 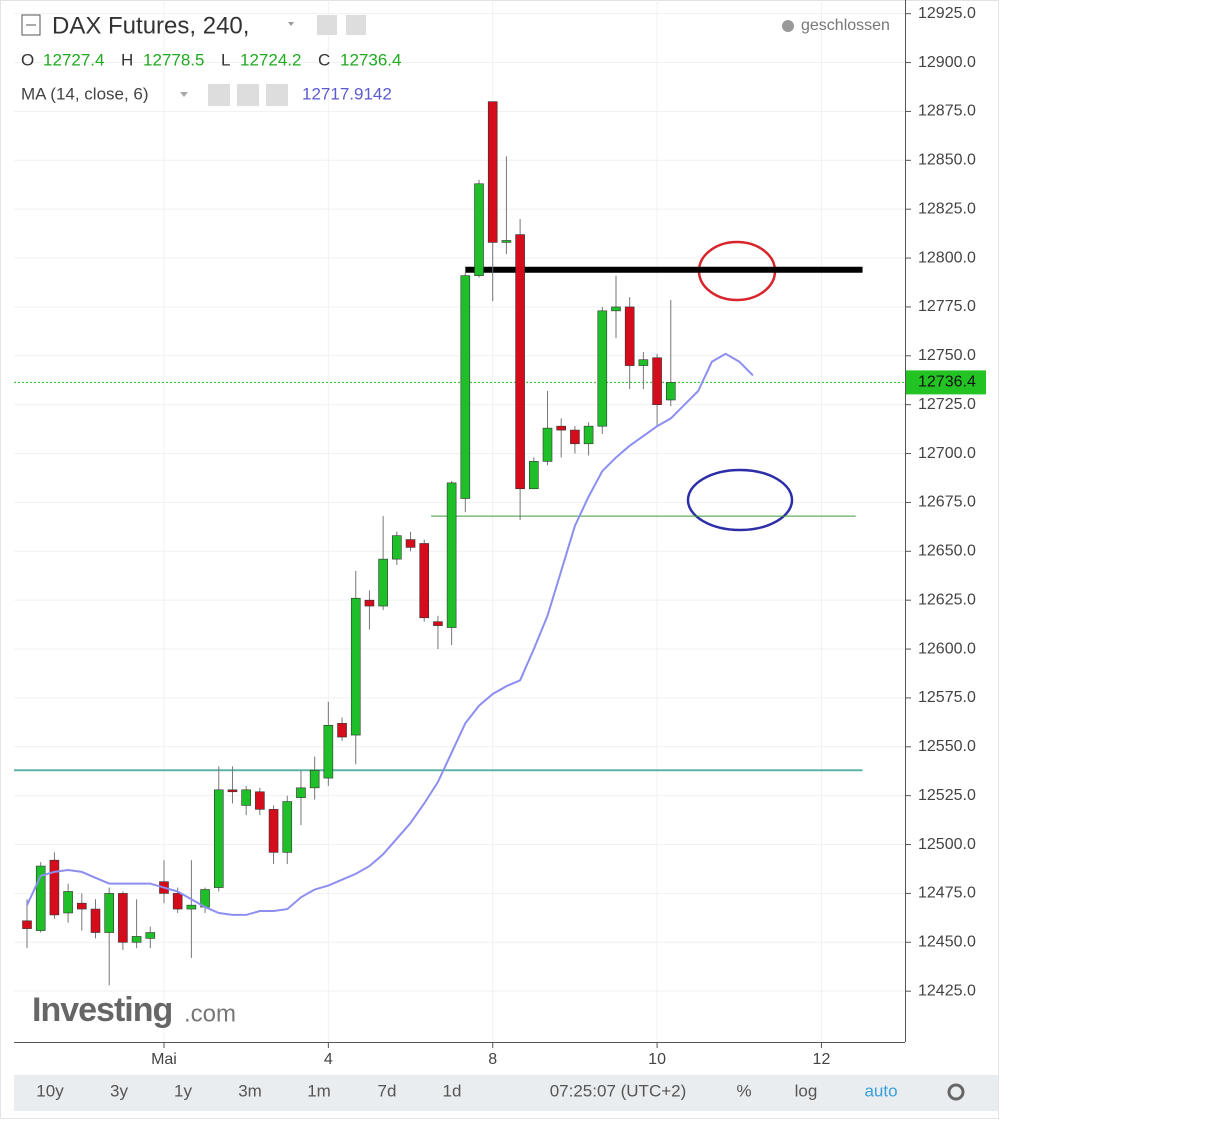 I want to click on y-tick-label: 12650.0, so click(x=947, y=551).